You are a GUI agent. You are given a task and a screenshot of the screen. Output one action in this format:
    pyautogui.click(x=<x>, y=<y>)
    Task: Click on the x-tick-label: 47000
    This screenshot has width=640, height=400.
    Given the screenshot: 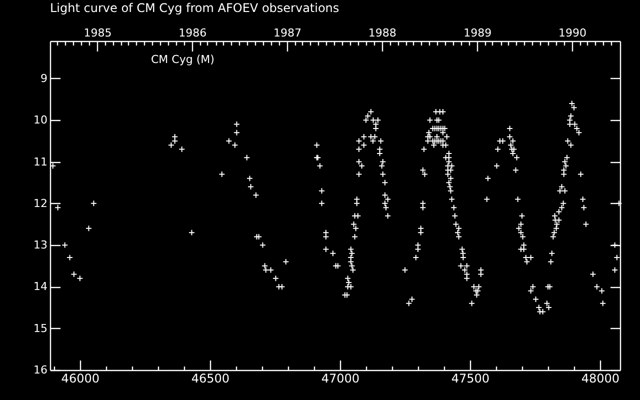 What is the action you would take?
    pyautogui.click(x=340, y=379)
    